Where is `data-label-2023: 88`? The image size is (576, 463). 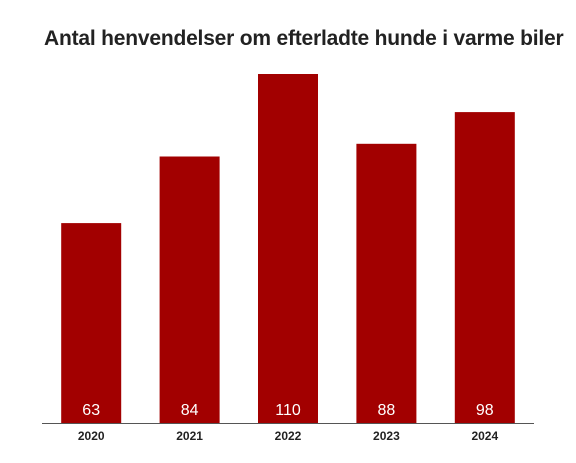
data-label-2023: 88 is located at coordinates (387, 410).